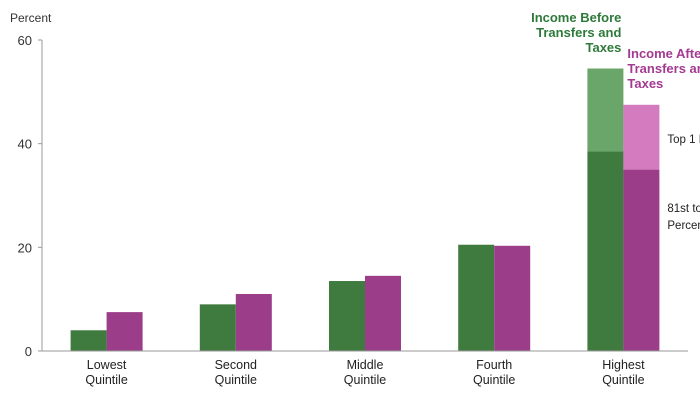 The image size is (700, 396). I want to click on x-category-label: Second Quintile, so click(236, 372).